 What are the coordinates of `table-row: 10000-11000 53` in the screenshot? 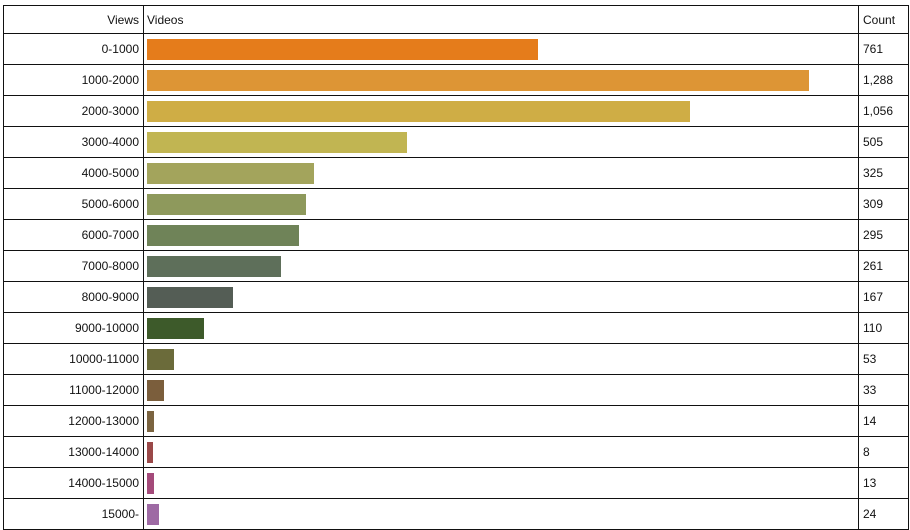 It's located at (456, 359).